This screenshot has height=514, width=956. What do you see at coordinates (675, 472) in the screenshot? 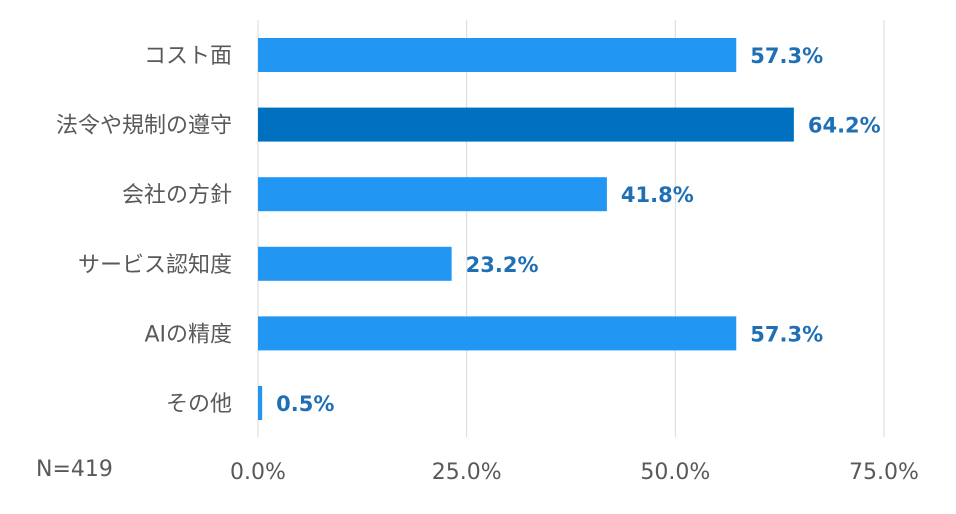
I see `x-tick-label: 50.0%` at bounding box center [675, 472].